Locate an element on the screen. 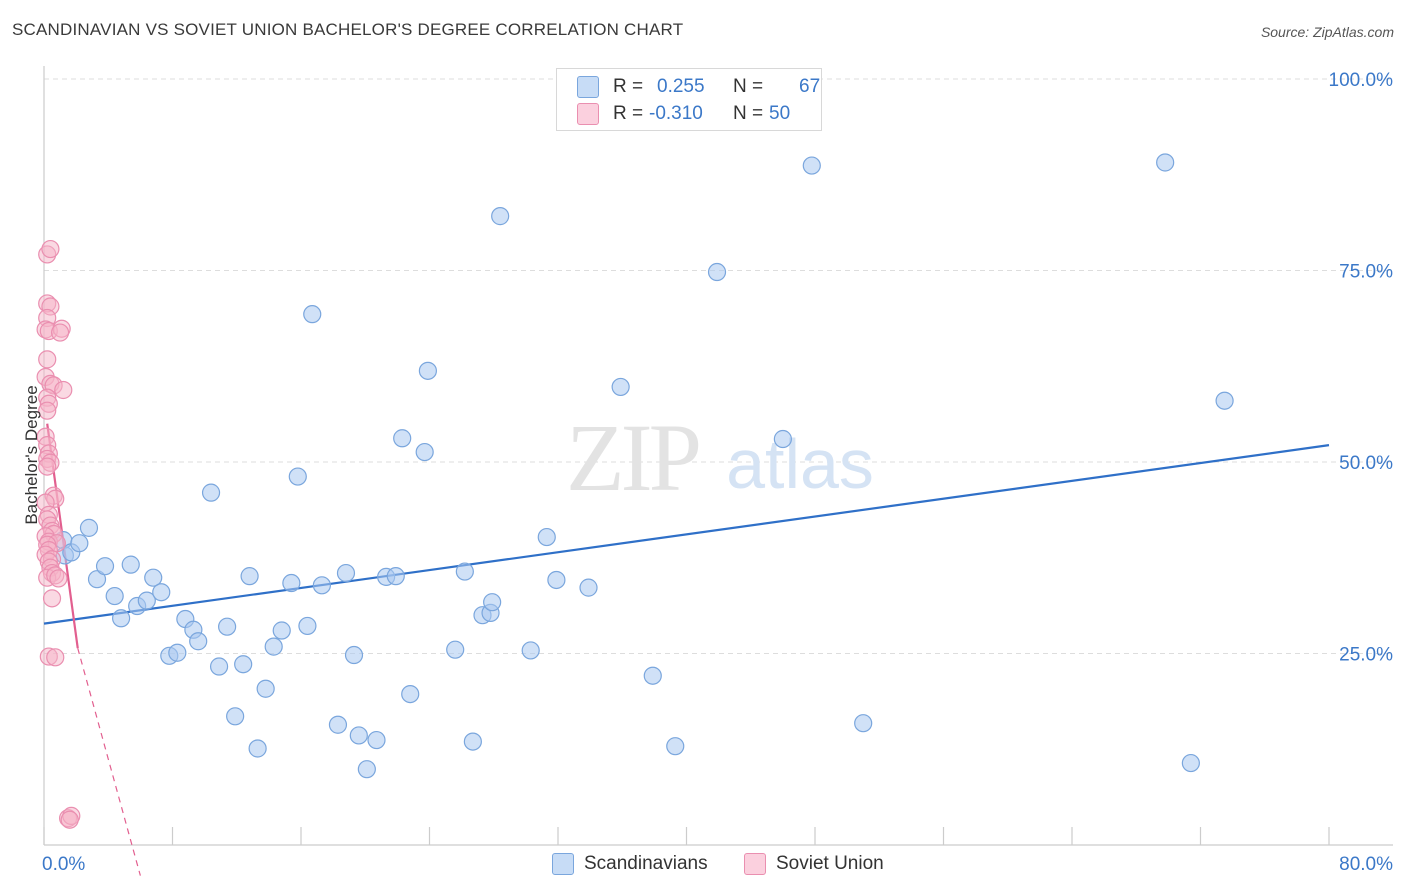 The height and width of the screenshot is (892, 1406). x-tick-label: 0.0% is located at coordinates (63, 864).